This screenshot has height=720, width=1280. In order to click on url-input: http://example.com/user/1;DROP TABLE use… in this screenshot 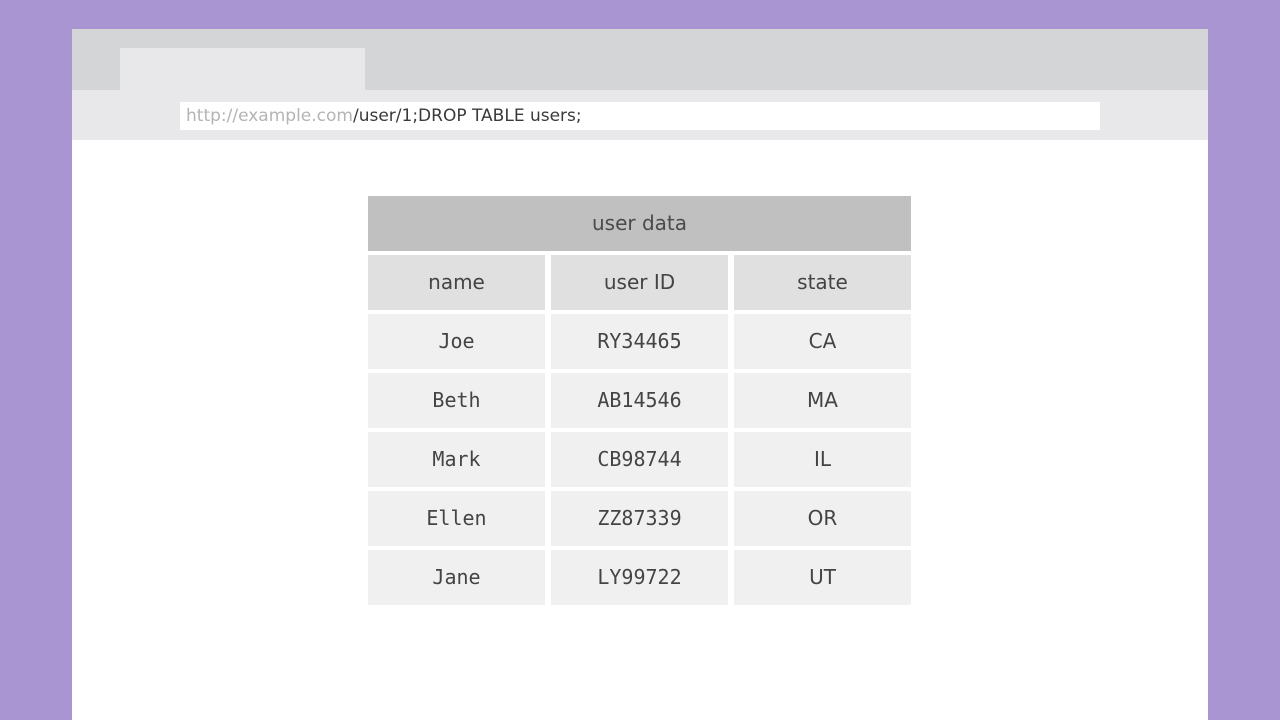, I will do `click(640, 116)`.